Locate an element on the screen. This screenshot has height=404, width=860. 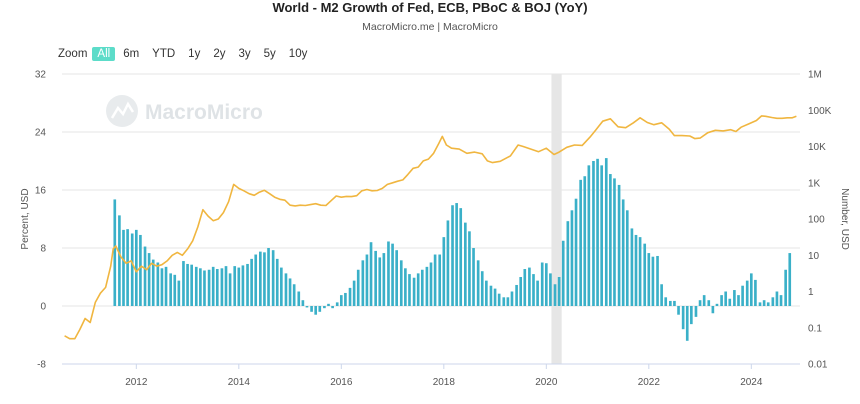
y-right-axis-title: Number, USD is located at coordinates (844, 219).